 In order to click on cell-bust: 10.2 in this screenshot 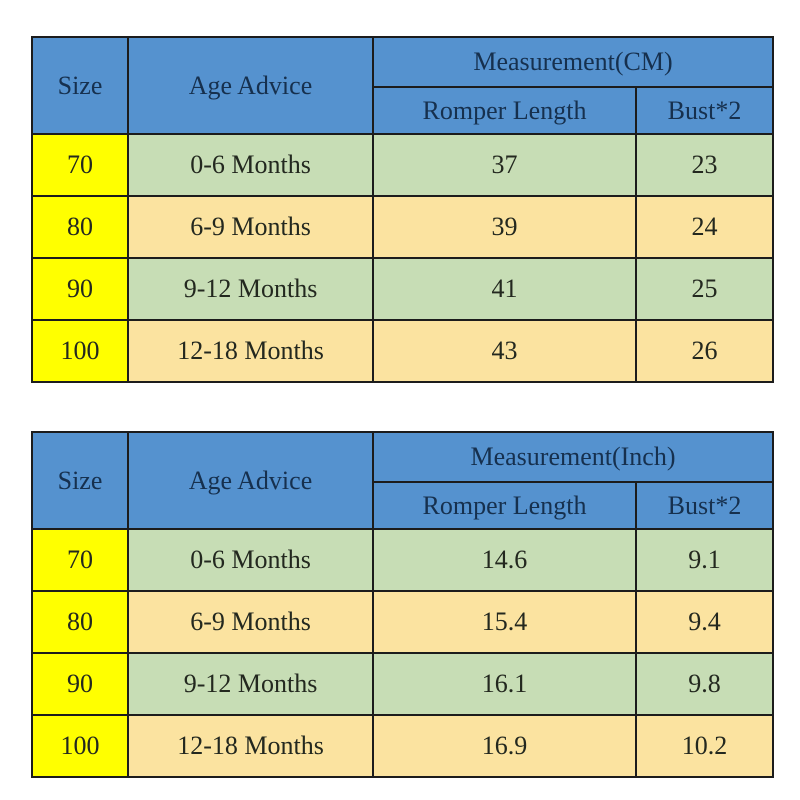, I will do `click(704, 746)`.